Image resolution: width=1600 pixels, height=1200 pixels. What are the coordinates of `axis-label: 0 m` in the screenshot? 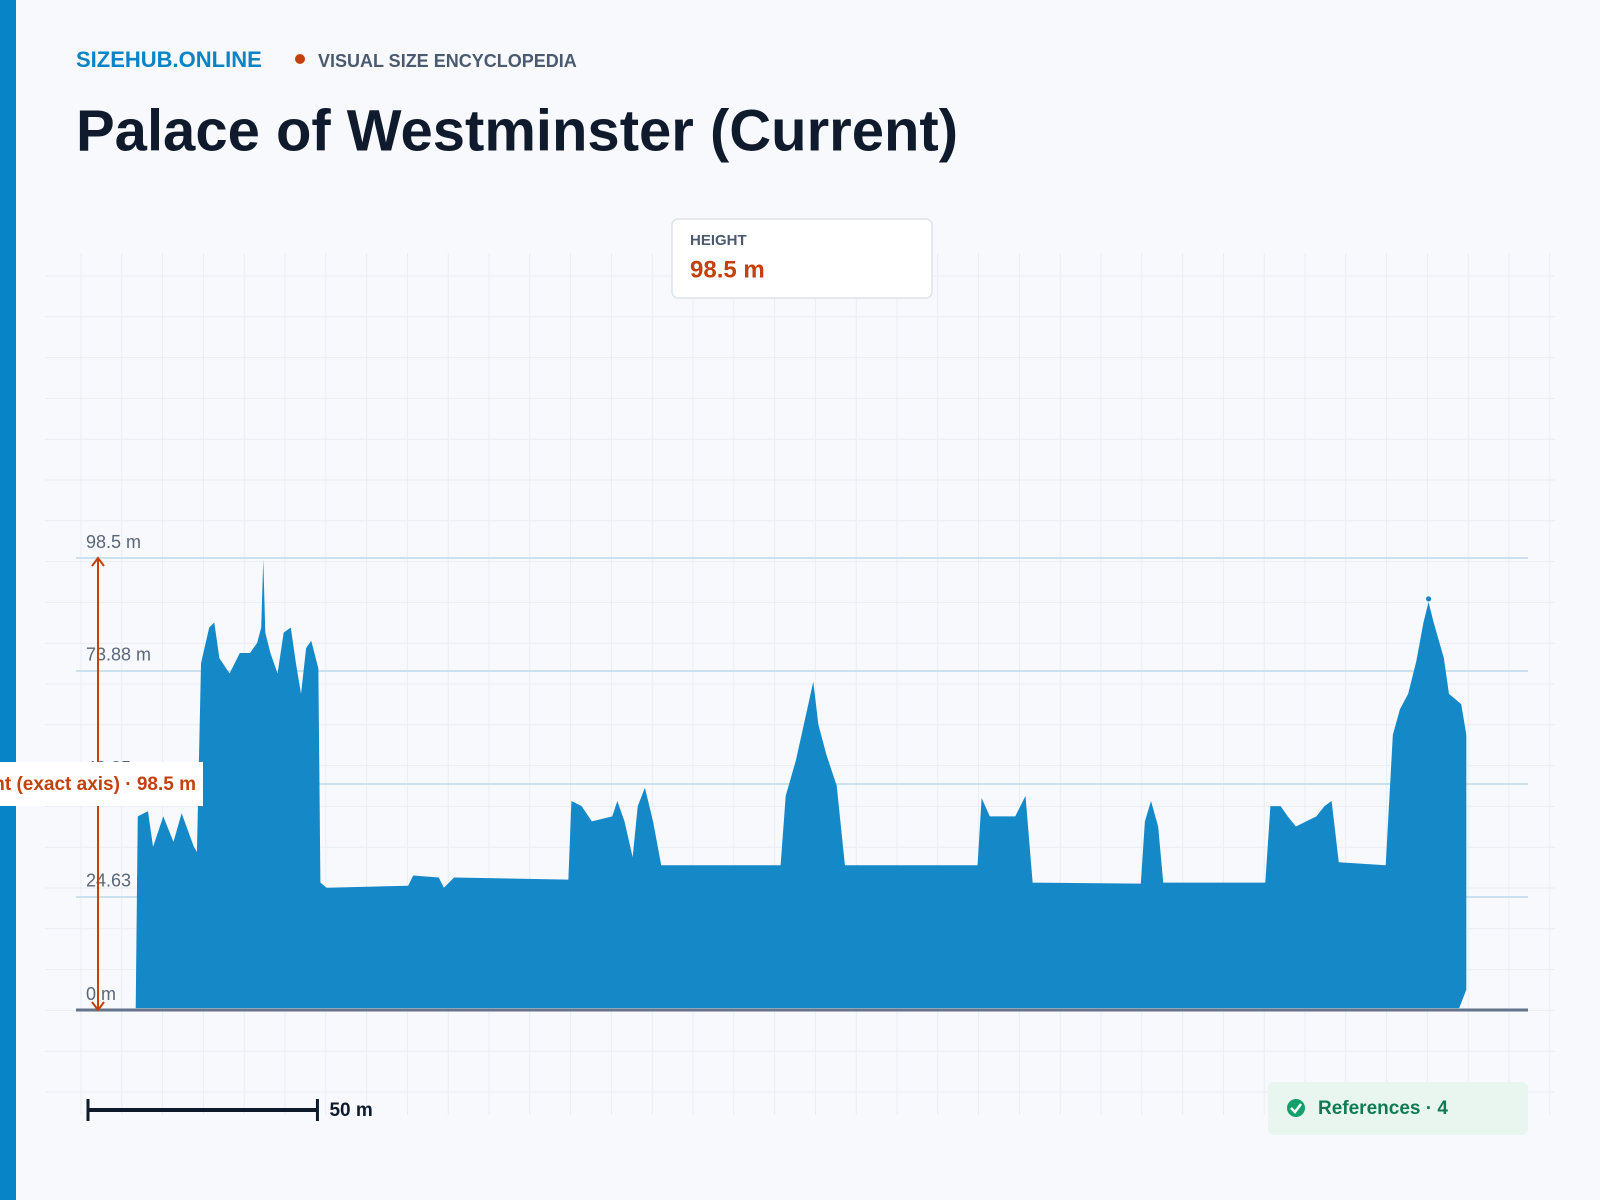 It's located at (101, 994).